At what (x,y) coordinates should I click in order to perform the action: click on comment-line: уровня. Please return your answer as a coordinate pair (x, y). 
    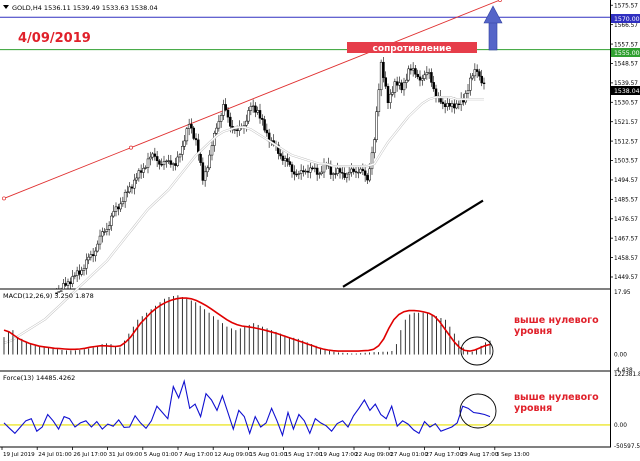
    Looking at the image, I should click on (533, 408).